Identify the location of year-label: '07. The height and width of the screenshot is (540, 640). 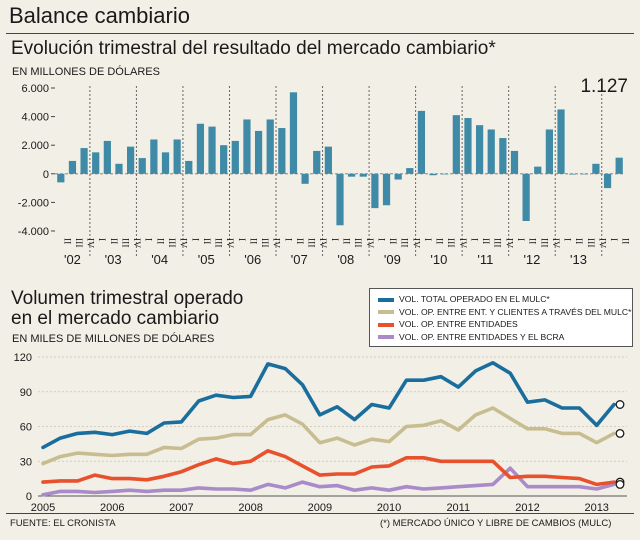
(299, 259).